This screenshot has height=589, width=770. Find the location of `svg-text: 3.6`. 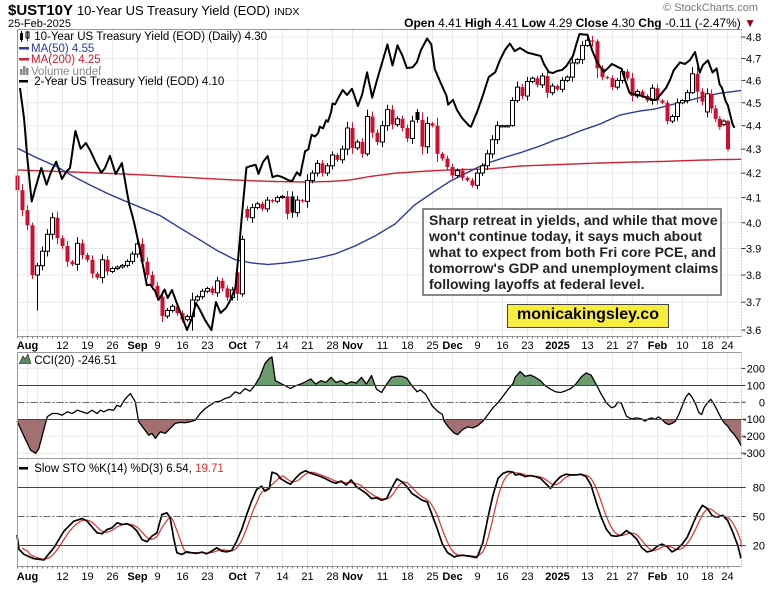

svg-text: 3.6 is located at coordinates (753, 331).